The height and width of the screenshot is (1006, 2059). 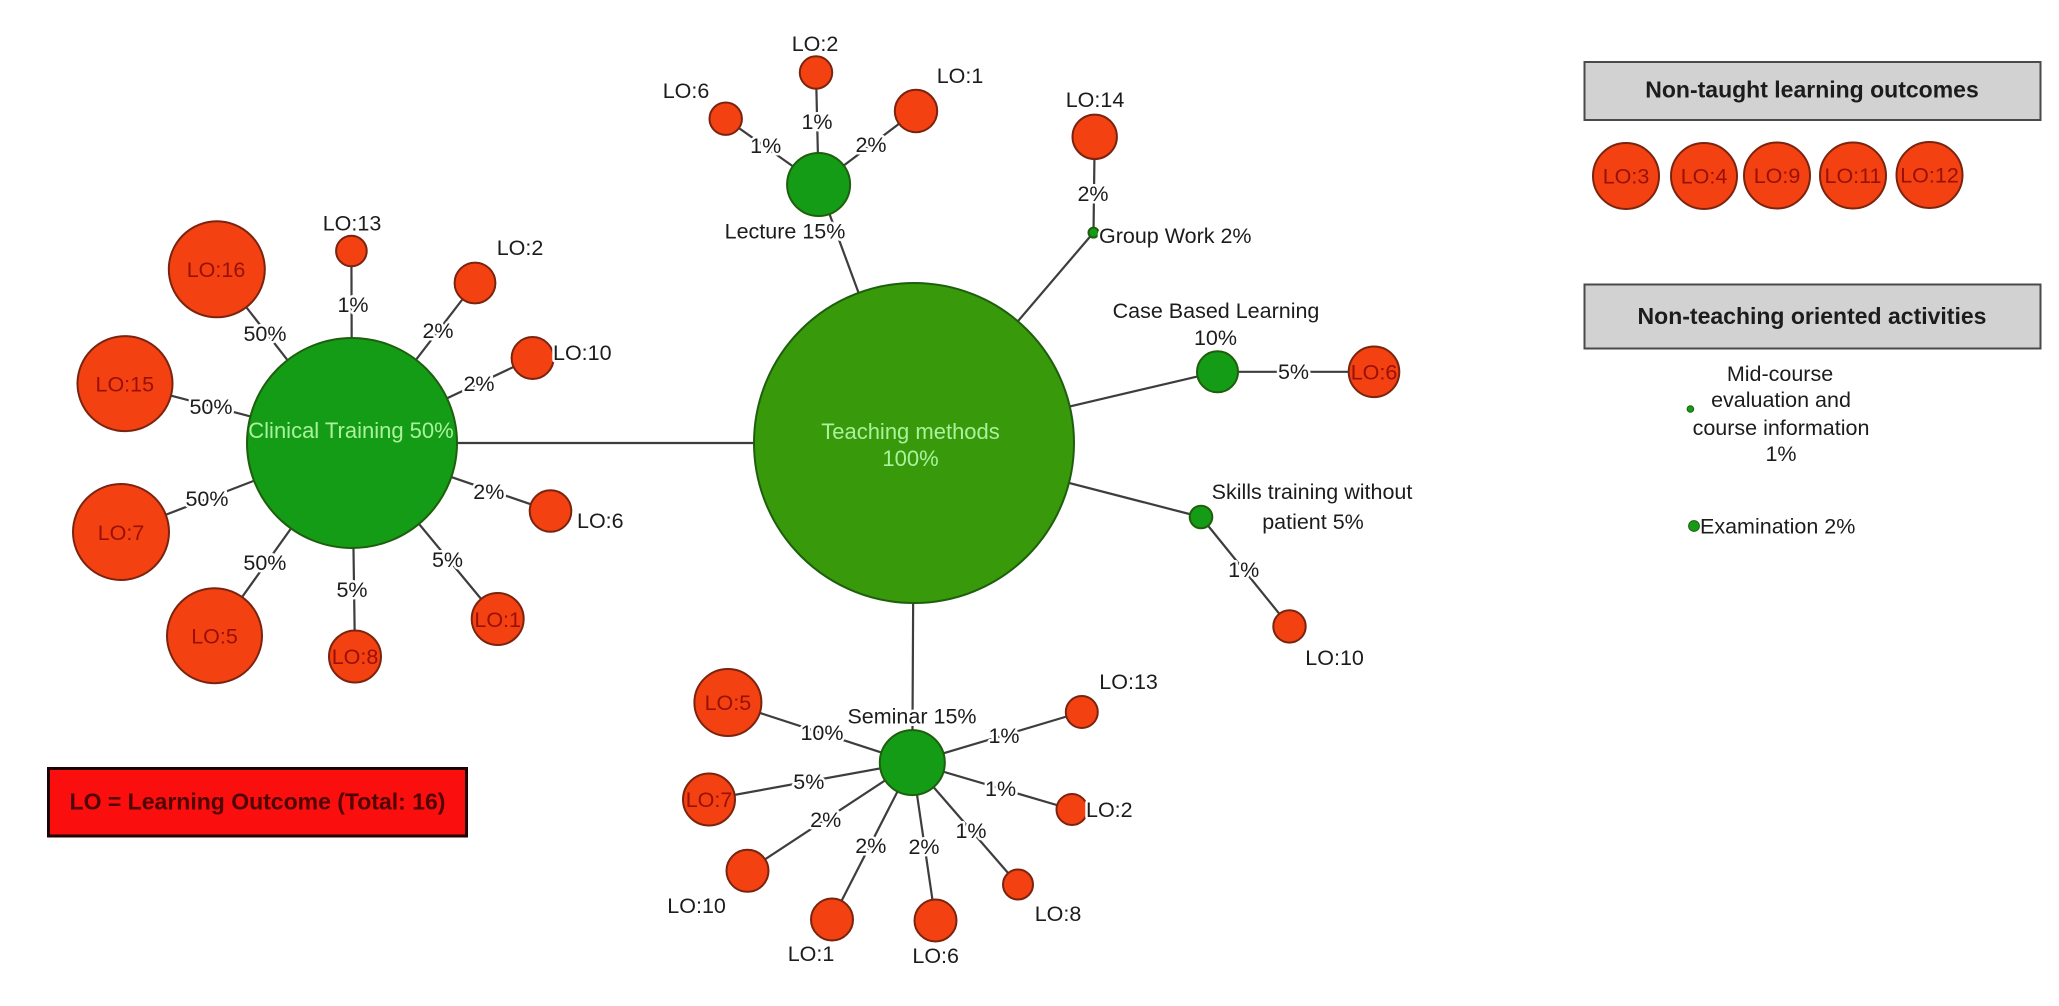 I want to click on svg-text:LO = Learning Outcome (Total:: LO = Learning Outcome (Total: 16), so click(x=258, y=802).